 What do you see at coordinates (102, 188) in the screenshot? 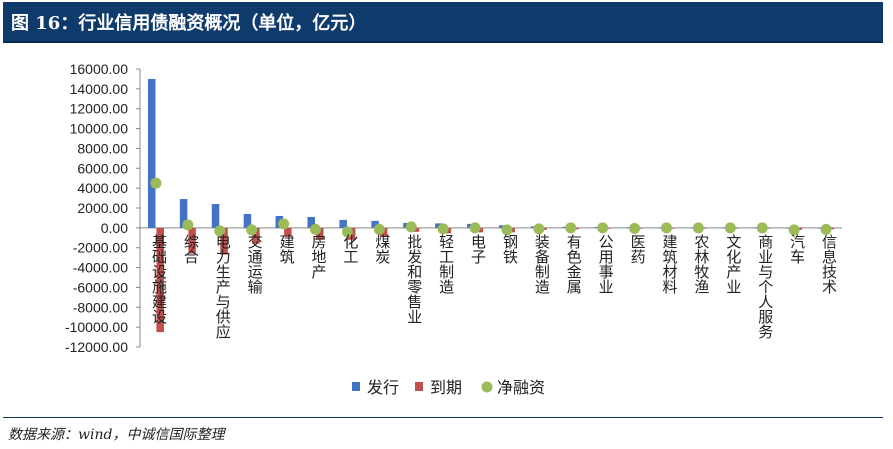
I see `y-tick-label: 4000.00` at bounding box center [102, 188].